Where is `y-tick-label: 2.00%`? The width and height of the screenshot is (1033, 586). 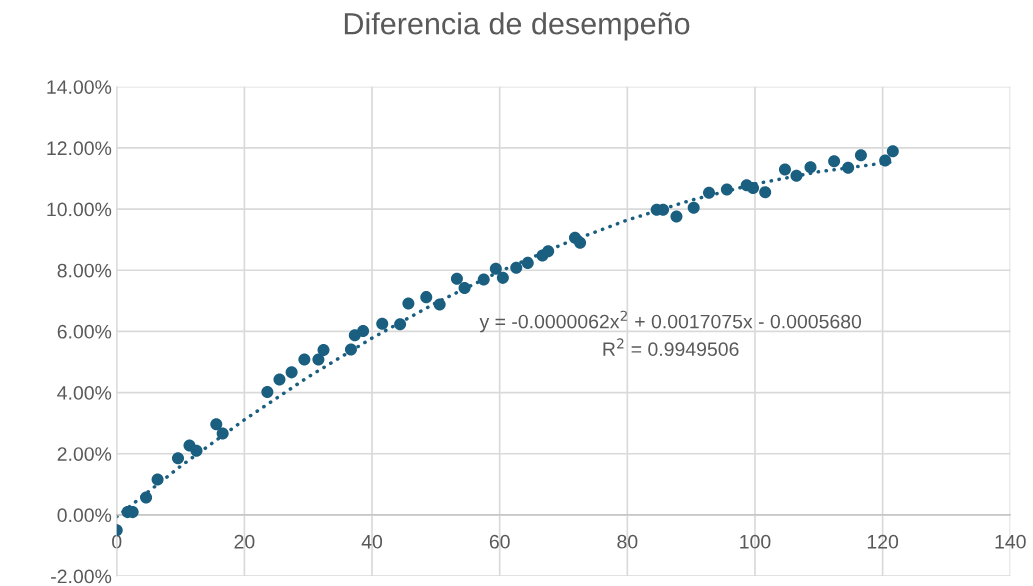
y-tick-label: 2.00% is located at coordinates (84, 454).